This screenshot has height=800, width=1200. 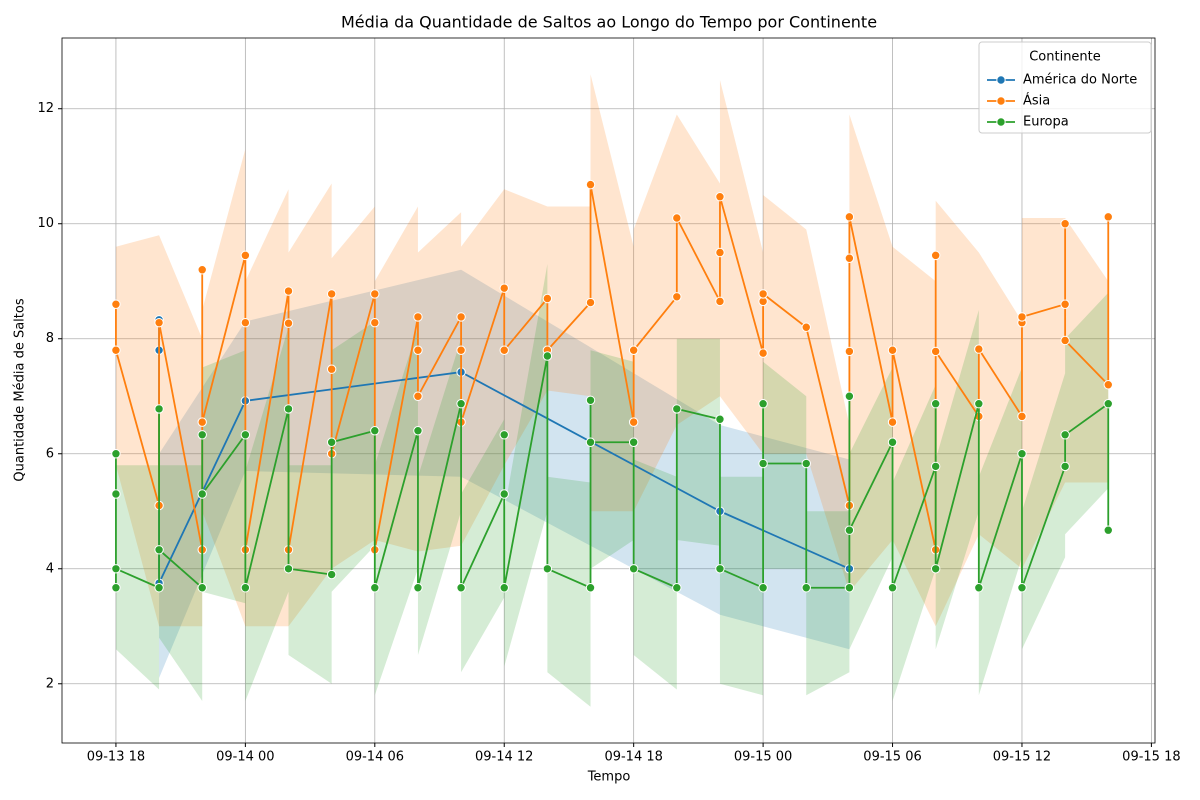 I want to click on legend-label: Ásia, so click(x=1036, y=101).